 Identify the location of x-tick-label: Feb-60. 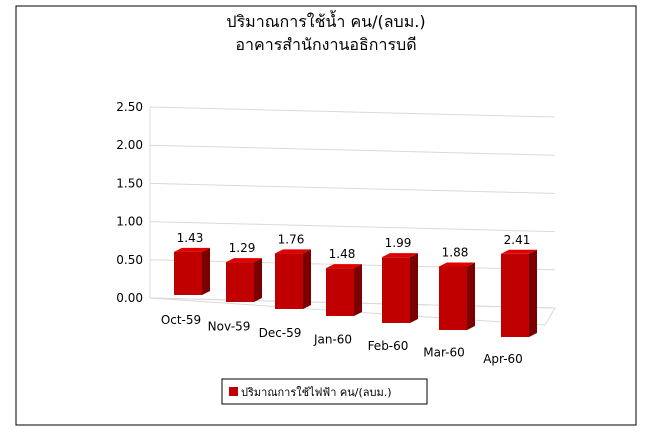
(388, 346).